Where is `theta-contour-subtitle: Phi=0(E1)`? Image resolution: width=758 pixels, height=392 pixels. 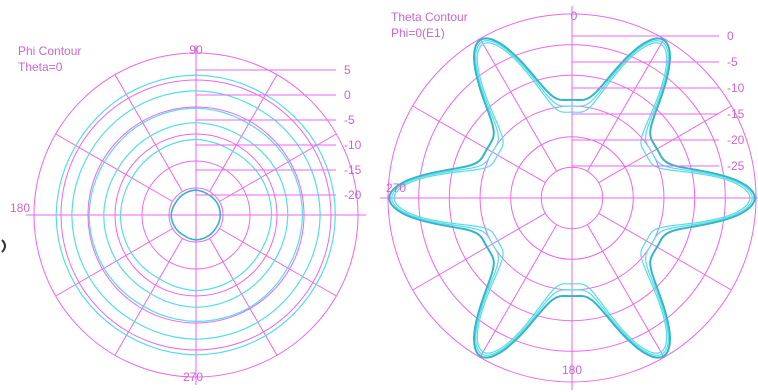 theta-contour-subtitle: Phi=0(E1) is located at coordinates (418, 33).